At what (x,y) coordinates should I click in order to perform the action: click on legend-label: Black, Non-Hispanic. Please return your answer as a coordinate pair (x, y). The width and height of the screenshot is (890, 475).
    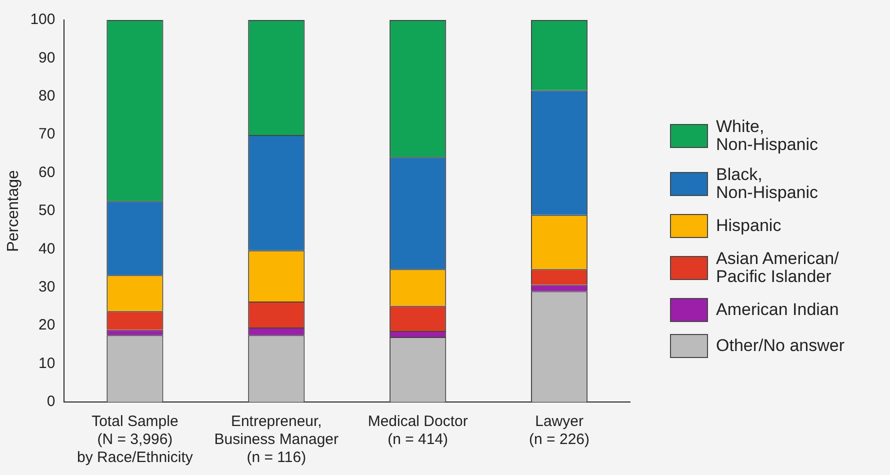
    Looking at the image, I should click on (767, 183).